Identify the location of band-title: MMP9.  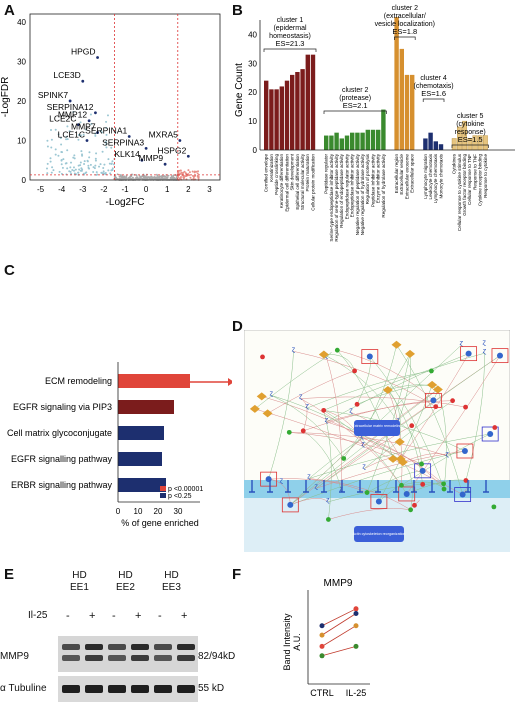
(338, 583).